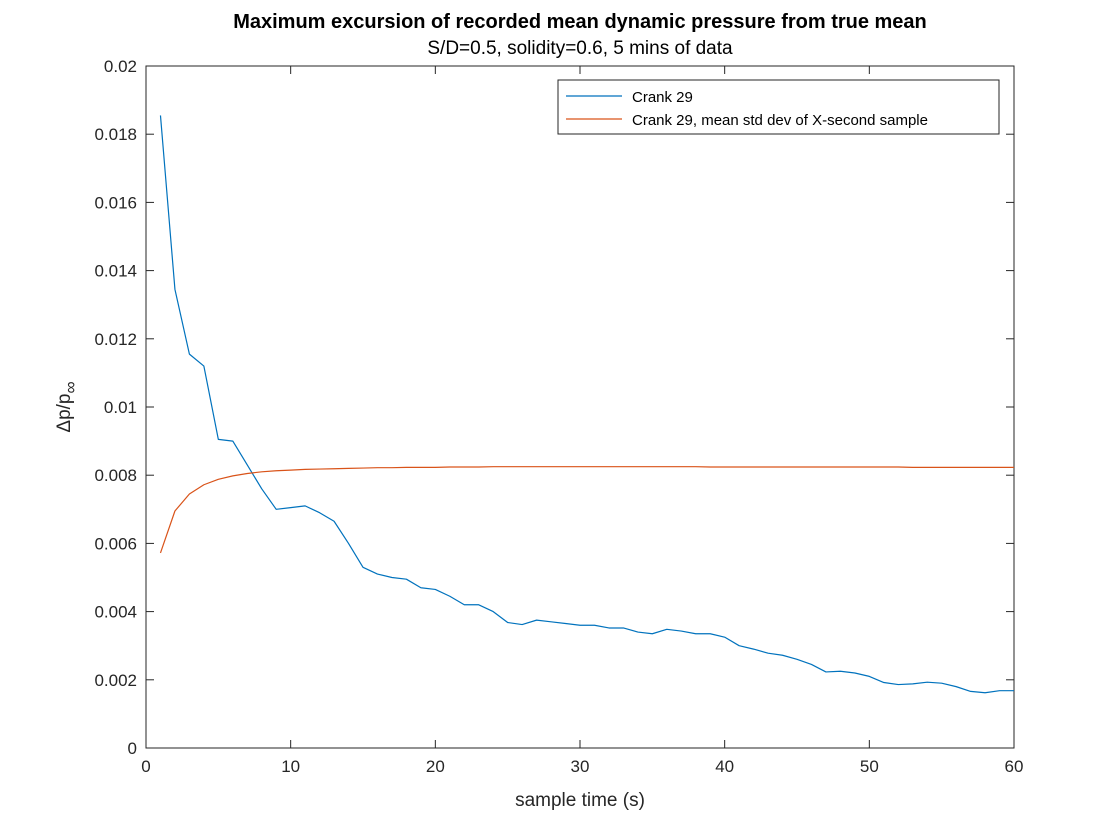 The width and height of the screenshot is (1120, 840). What do you see at coordinates (115, 339) in the screenshot?
I see `y-tick-label: 0.012` at bounding box center [115, 339].